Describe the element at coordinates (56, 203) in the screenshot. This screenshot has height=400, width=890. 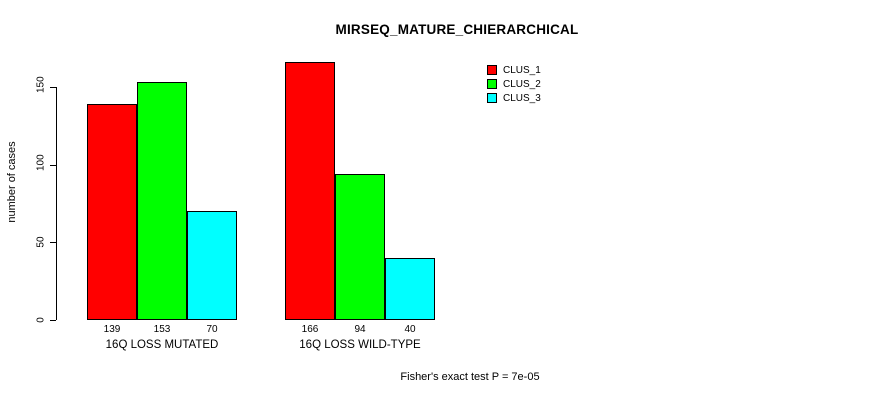
I see `y-axis-line` at that location.